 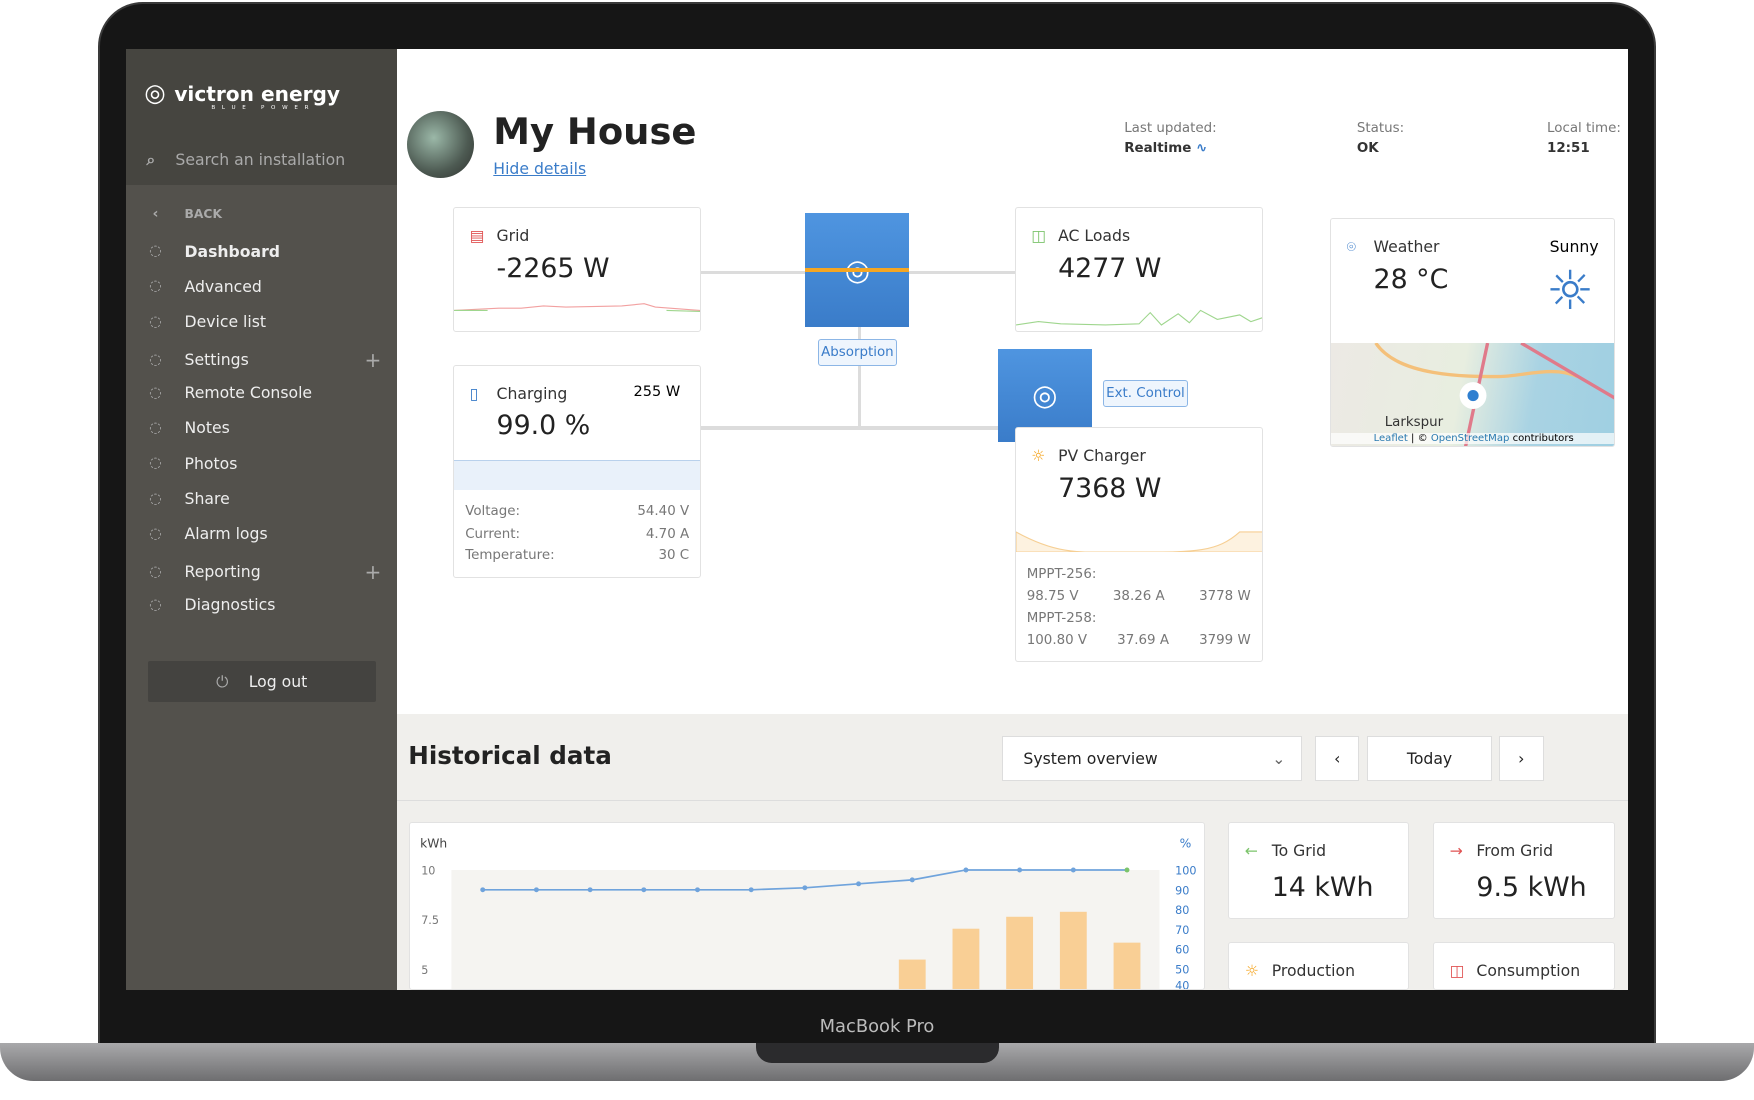 What do you see at coordinates (261, 682) in the screenshot?
I see `logout-button: ⏻ Log out` at bounding box center [261, 682].